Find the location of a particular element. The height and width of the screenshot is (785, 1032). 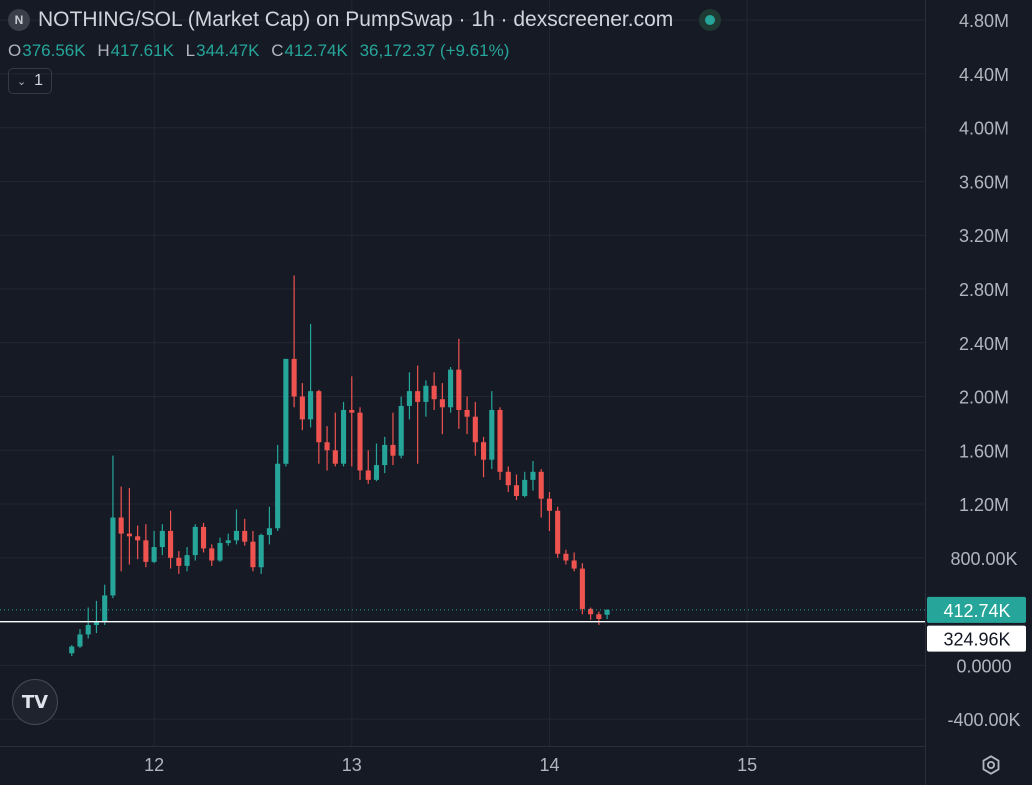

y-tick-label: 4.00M is located at coordinates (984, 129).